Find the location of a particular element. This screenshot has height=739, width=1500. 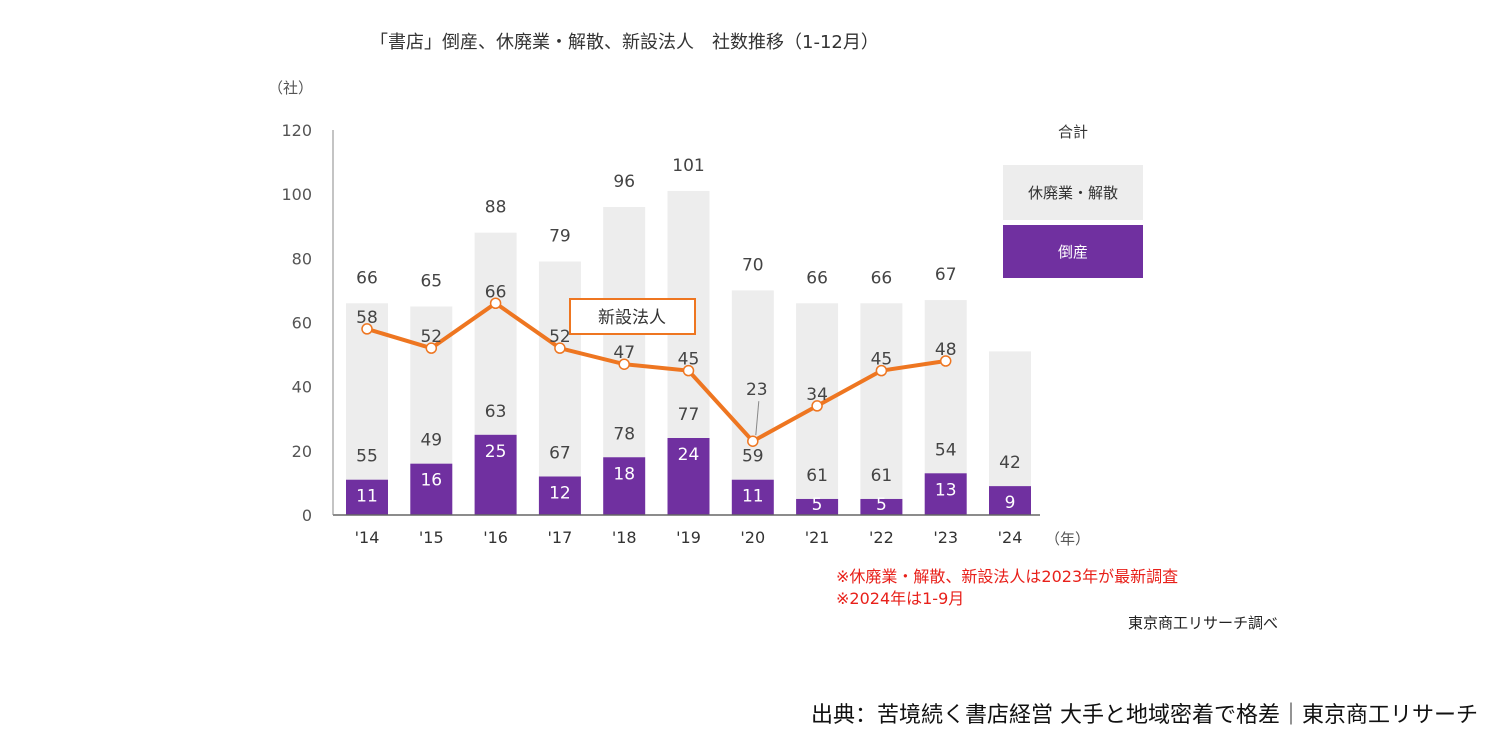

legend-swatch-bankruptcy is located at coordinates (1073, 251).